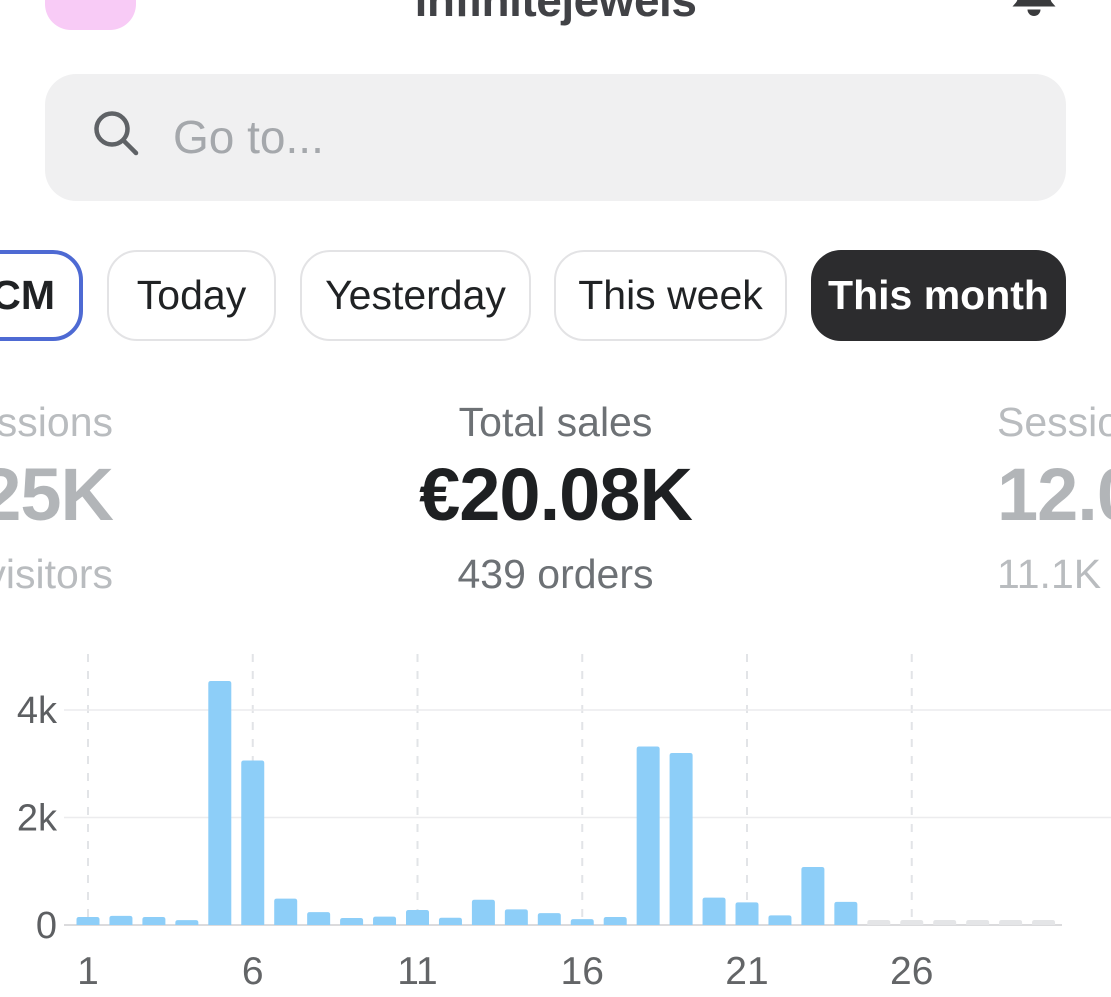 The image size is (1111, 997). Describe the element at coordinates (911, 971) in the screenshot. I see `x-tick-label: 26` at that location.